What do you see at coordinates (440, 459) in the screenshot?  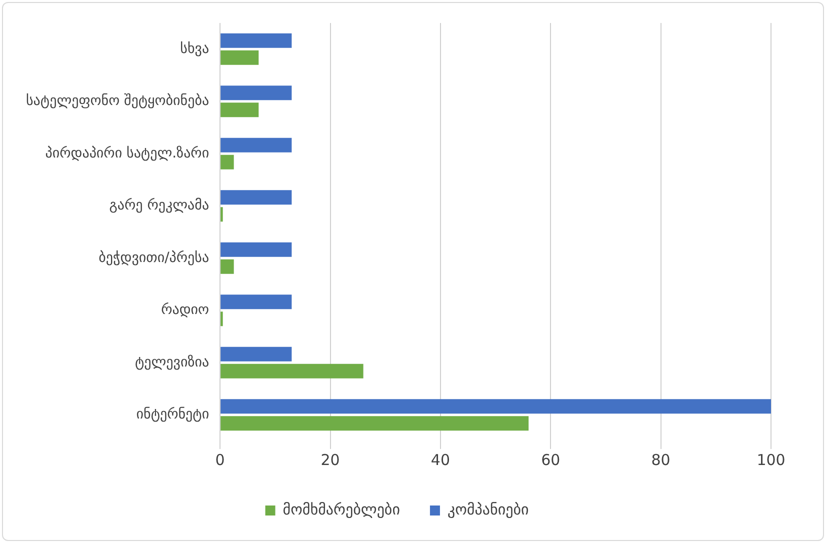 I see `x-tick-label: 40` at bounding box center [440, 459].